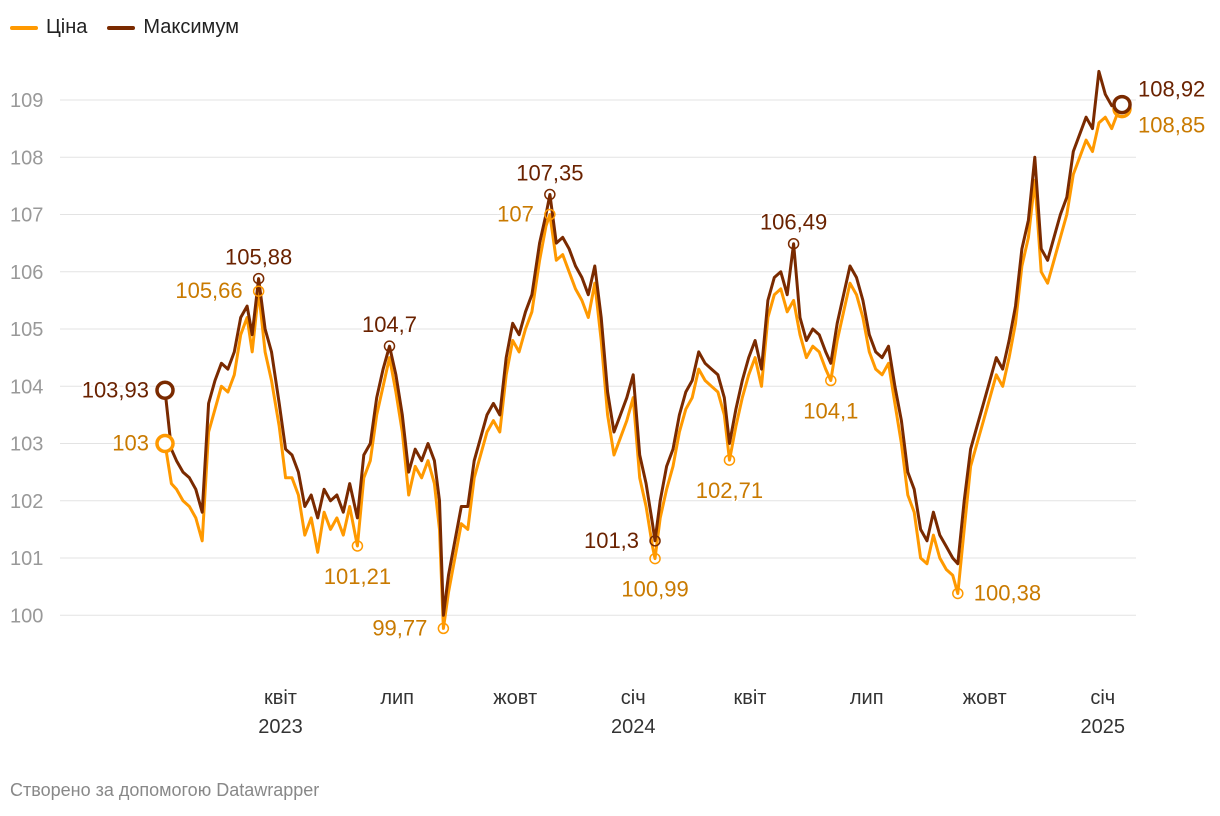 The height and width of the screenshot is (816, 1220). Describe the element at coordinates (280, 727) in the screenshot. I see `x-tick-year-0: 2023` at that location.